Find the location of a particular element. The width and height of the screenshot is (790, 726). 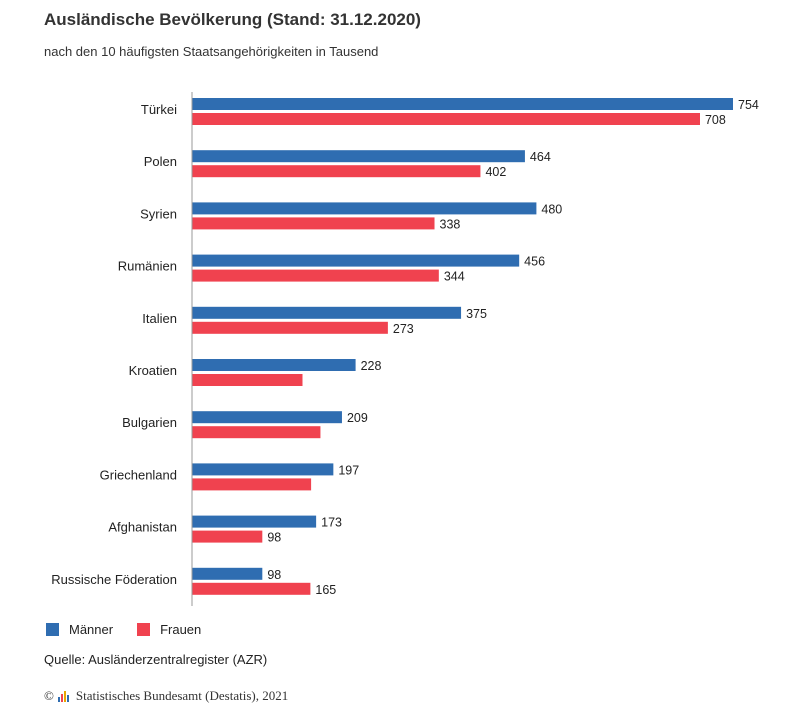

bar-frauen-russische-föderation is located at coordinates (251, 588).